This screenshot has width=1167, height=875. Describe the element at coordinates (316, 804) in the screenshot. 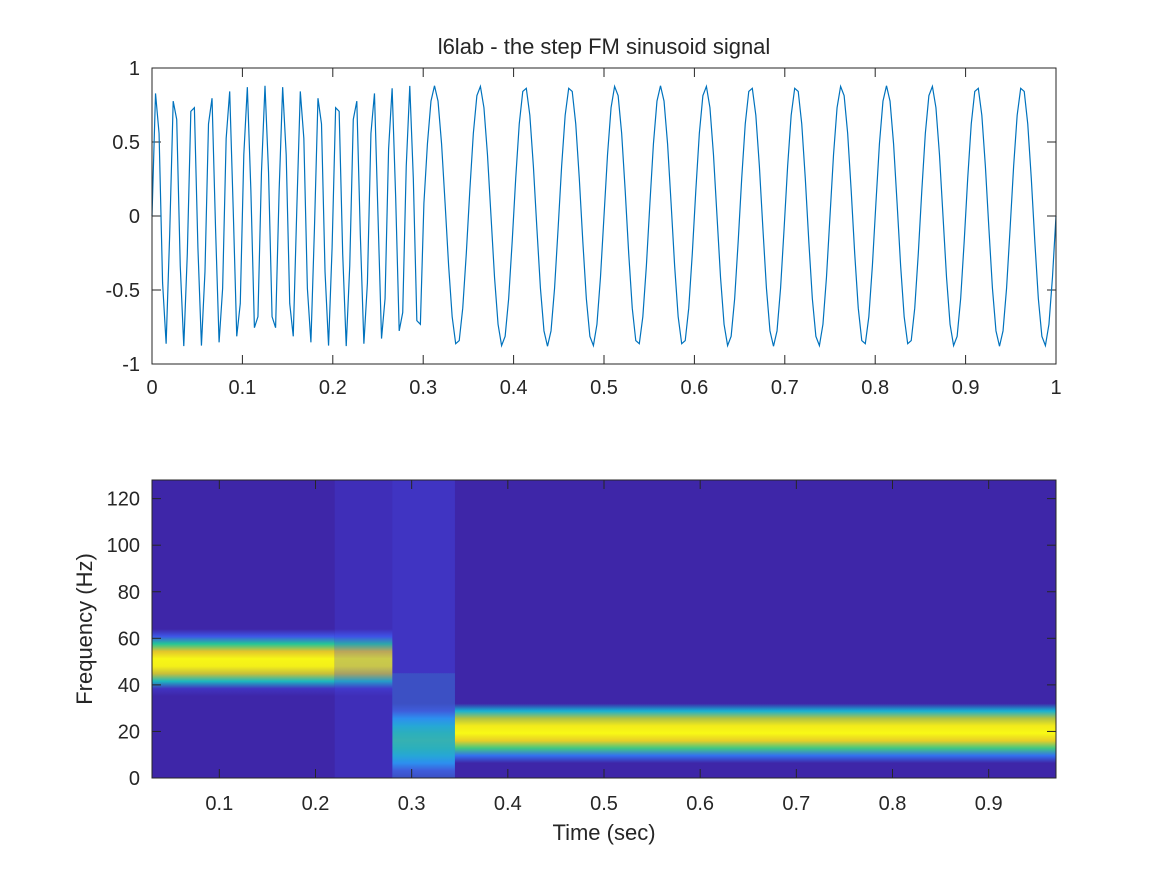

I see `spectrogram-x-tick-label: 0.2` at that location.